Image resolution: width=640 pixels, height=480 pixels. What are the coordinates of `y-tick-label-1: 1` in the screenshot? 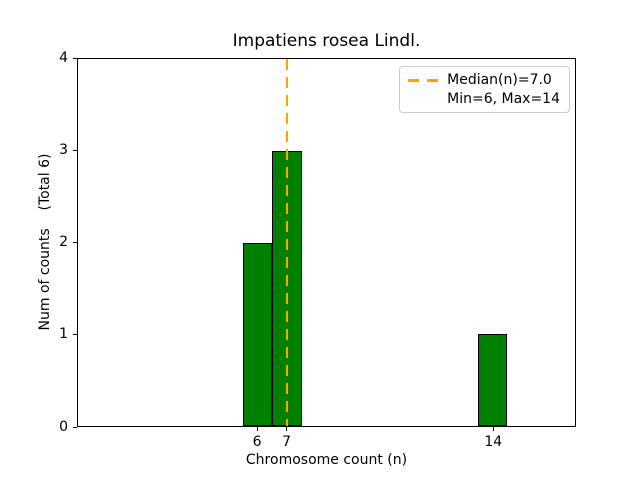 It's located at (63, 334).